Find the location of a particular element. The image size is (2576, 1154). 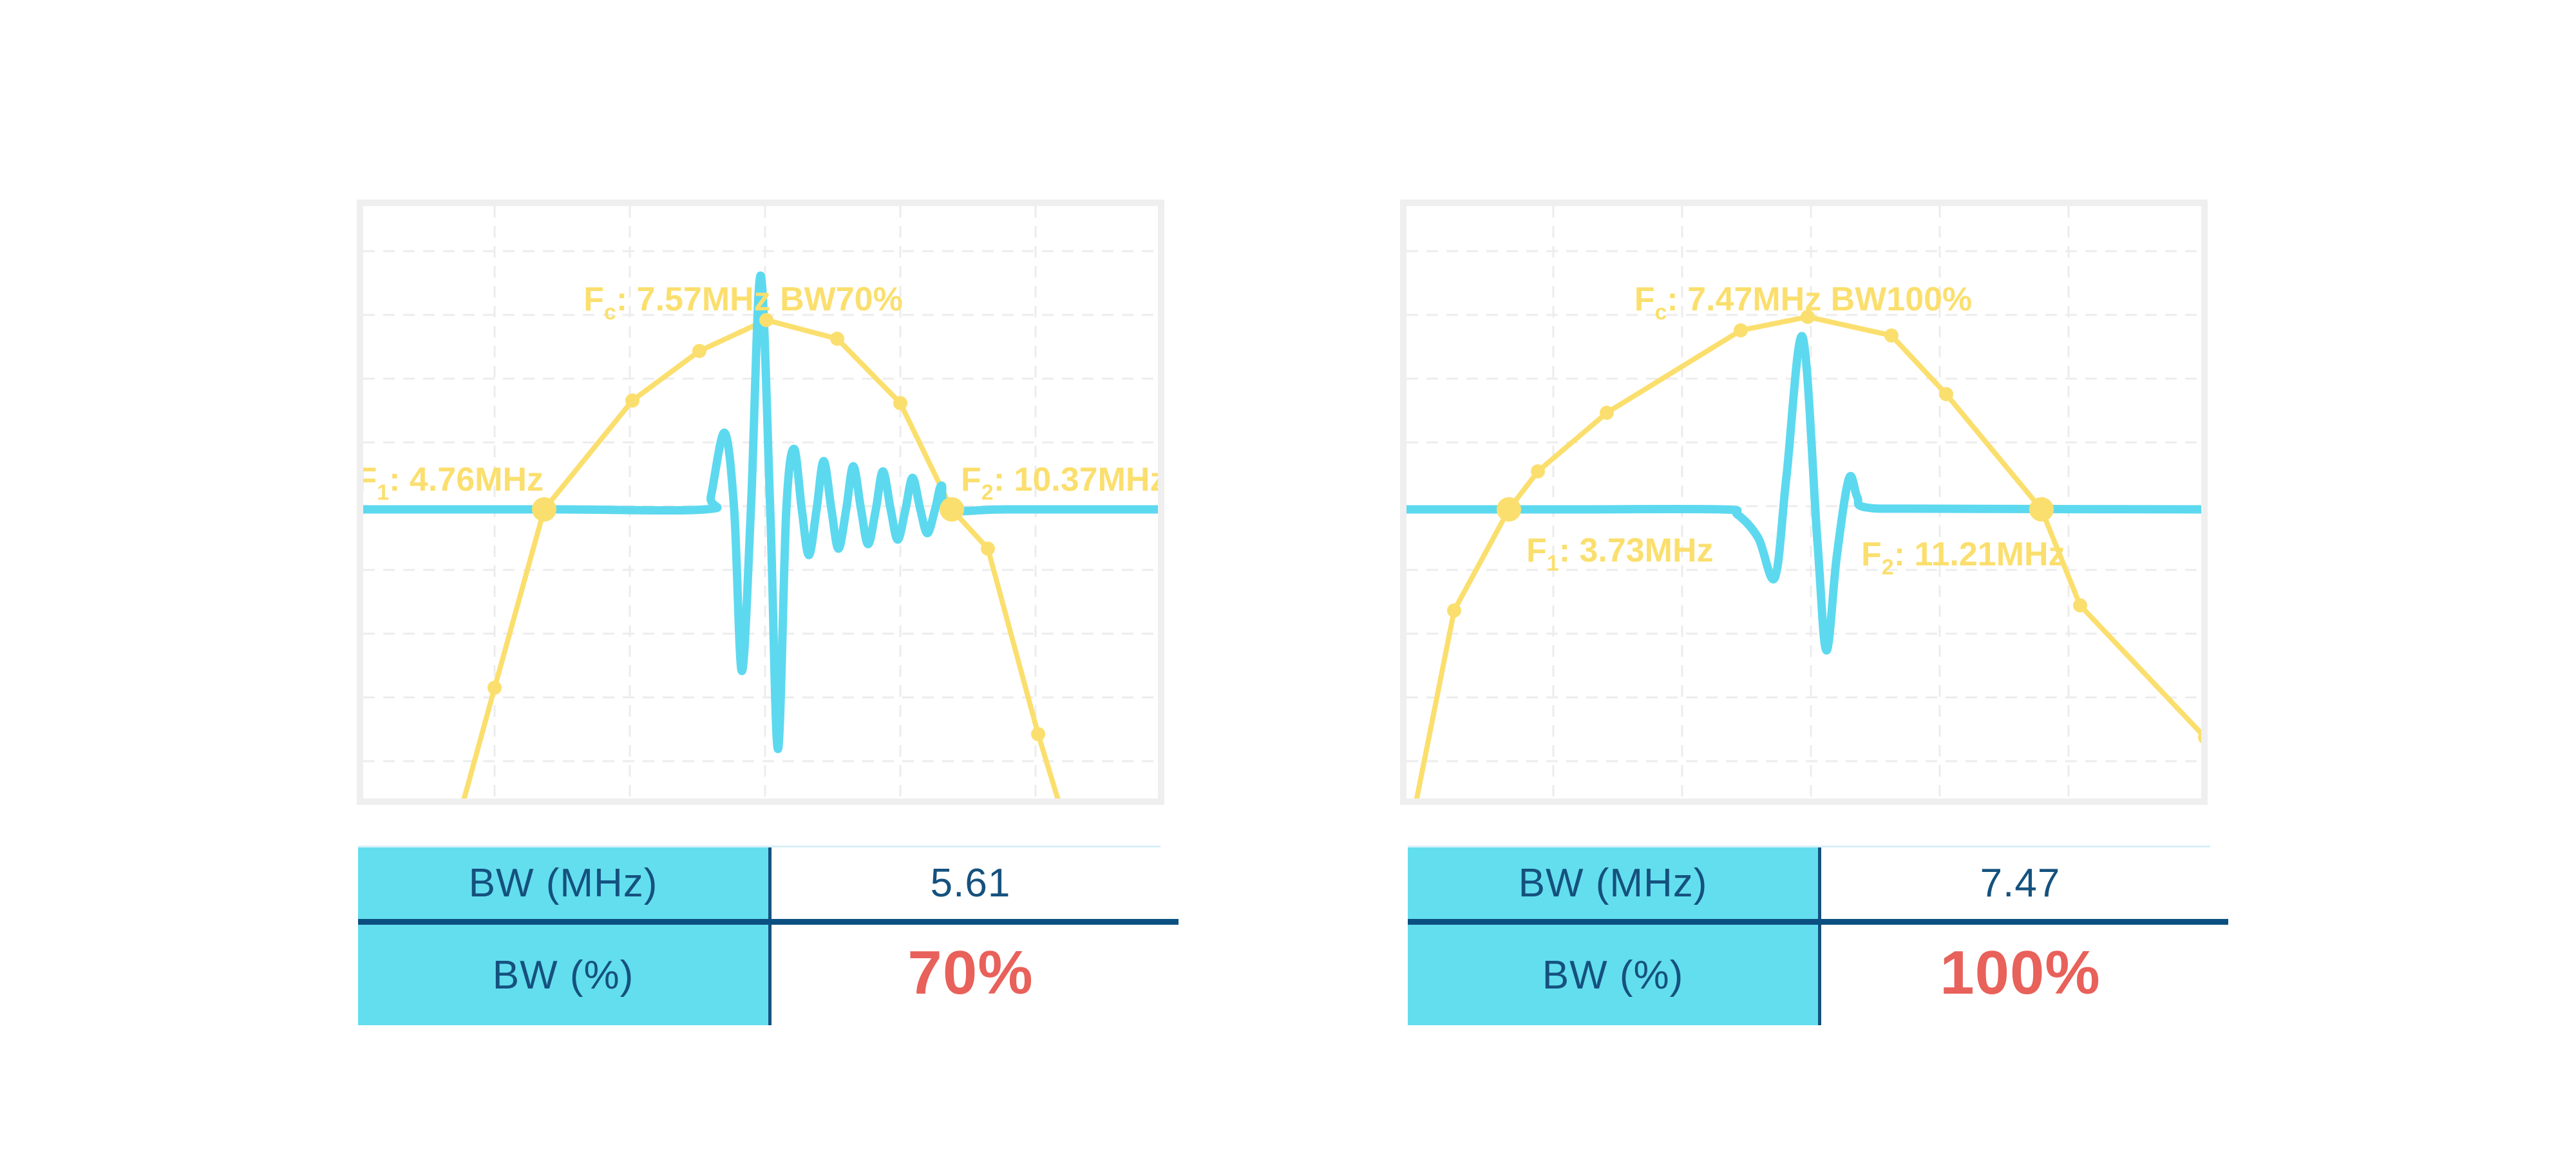

center-frequency-label: Fc: 7.47MHz BW100% is located at coordinates (1803, 303).